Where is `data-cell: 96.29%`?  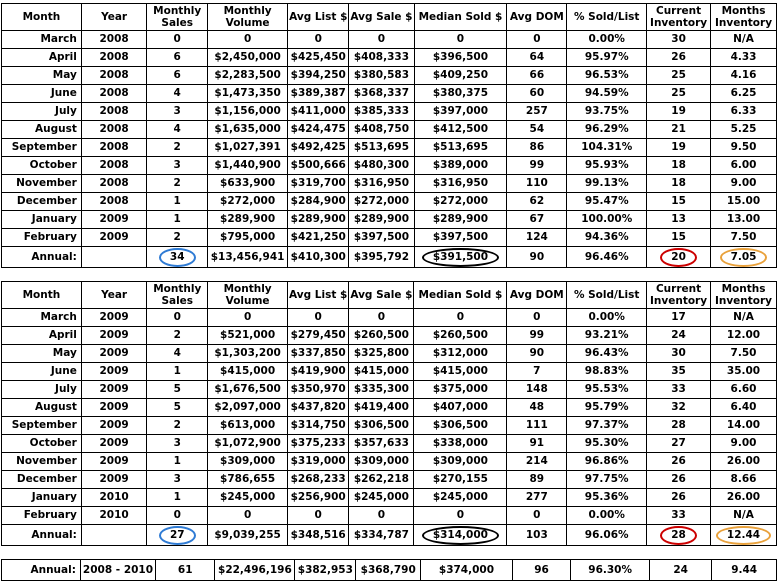 data-cell: 96.29% is located at coordinates (607, 129).